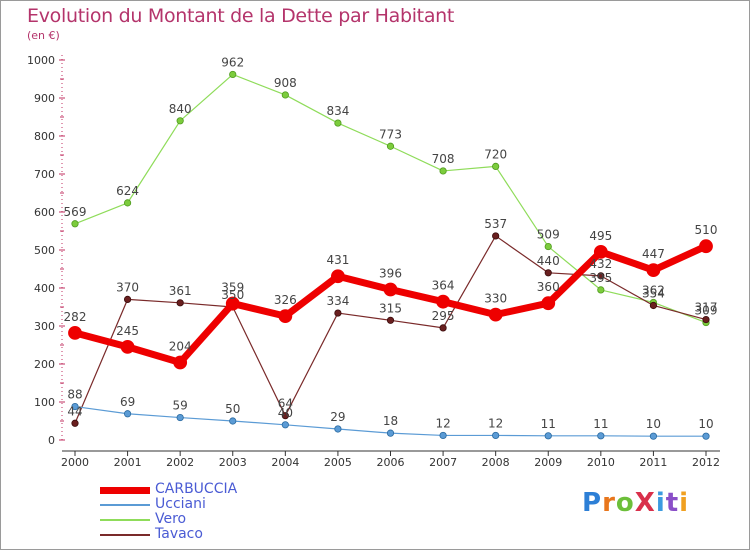 This screenshot has height=550, width=750. Describe the element at coordinates (232, 295) in the screenshot. I see `data-label-tavaco: 350` at that location.